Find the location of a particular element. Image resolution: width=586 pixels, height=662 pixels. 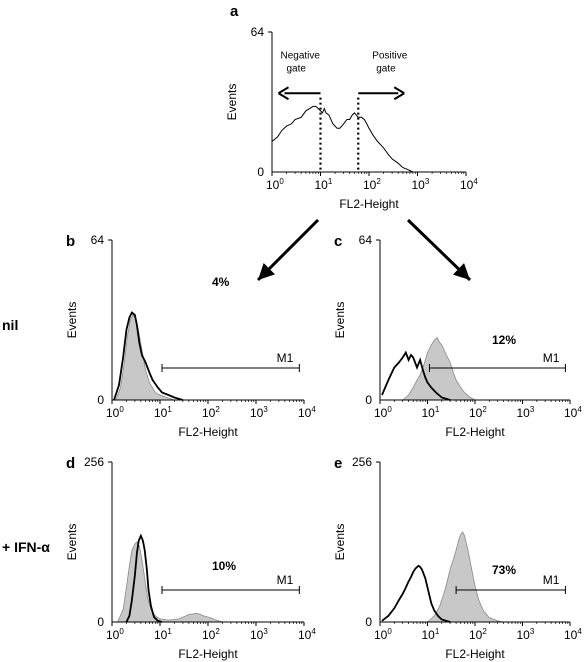

panel-c: c 0 64 100 10¹ 10² 10³ 10⁴ FL2-Height Events M1 12% is located at coordinates (457, 336).